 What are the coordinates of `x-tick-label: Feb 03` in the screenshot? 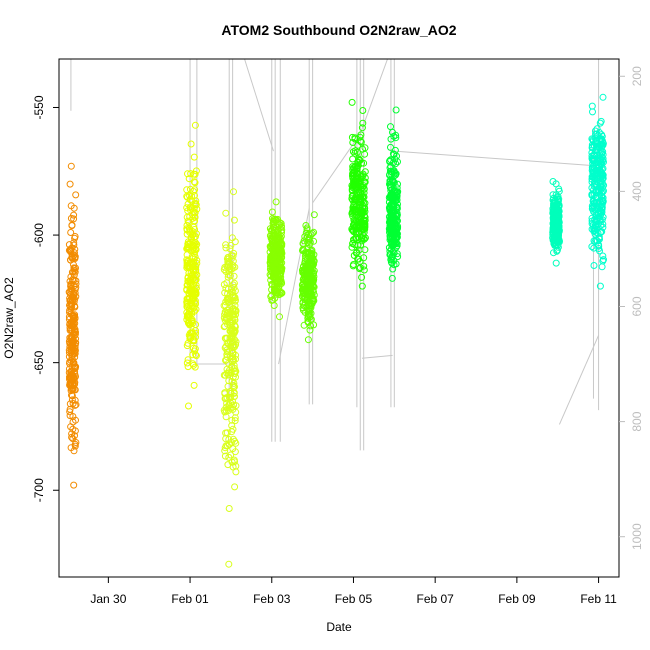 It's located at (272, 599).